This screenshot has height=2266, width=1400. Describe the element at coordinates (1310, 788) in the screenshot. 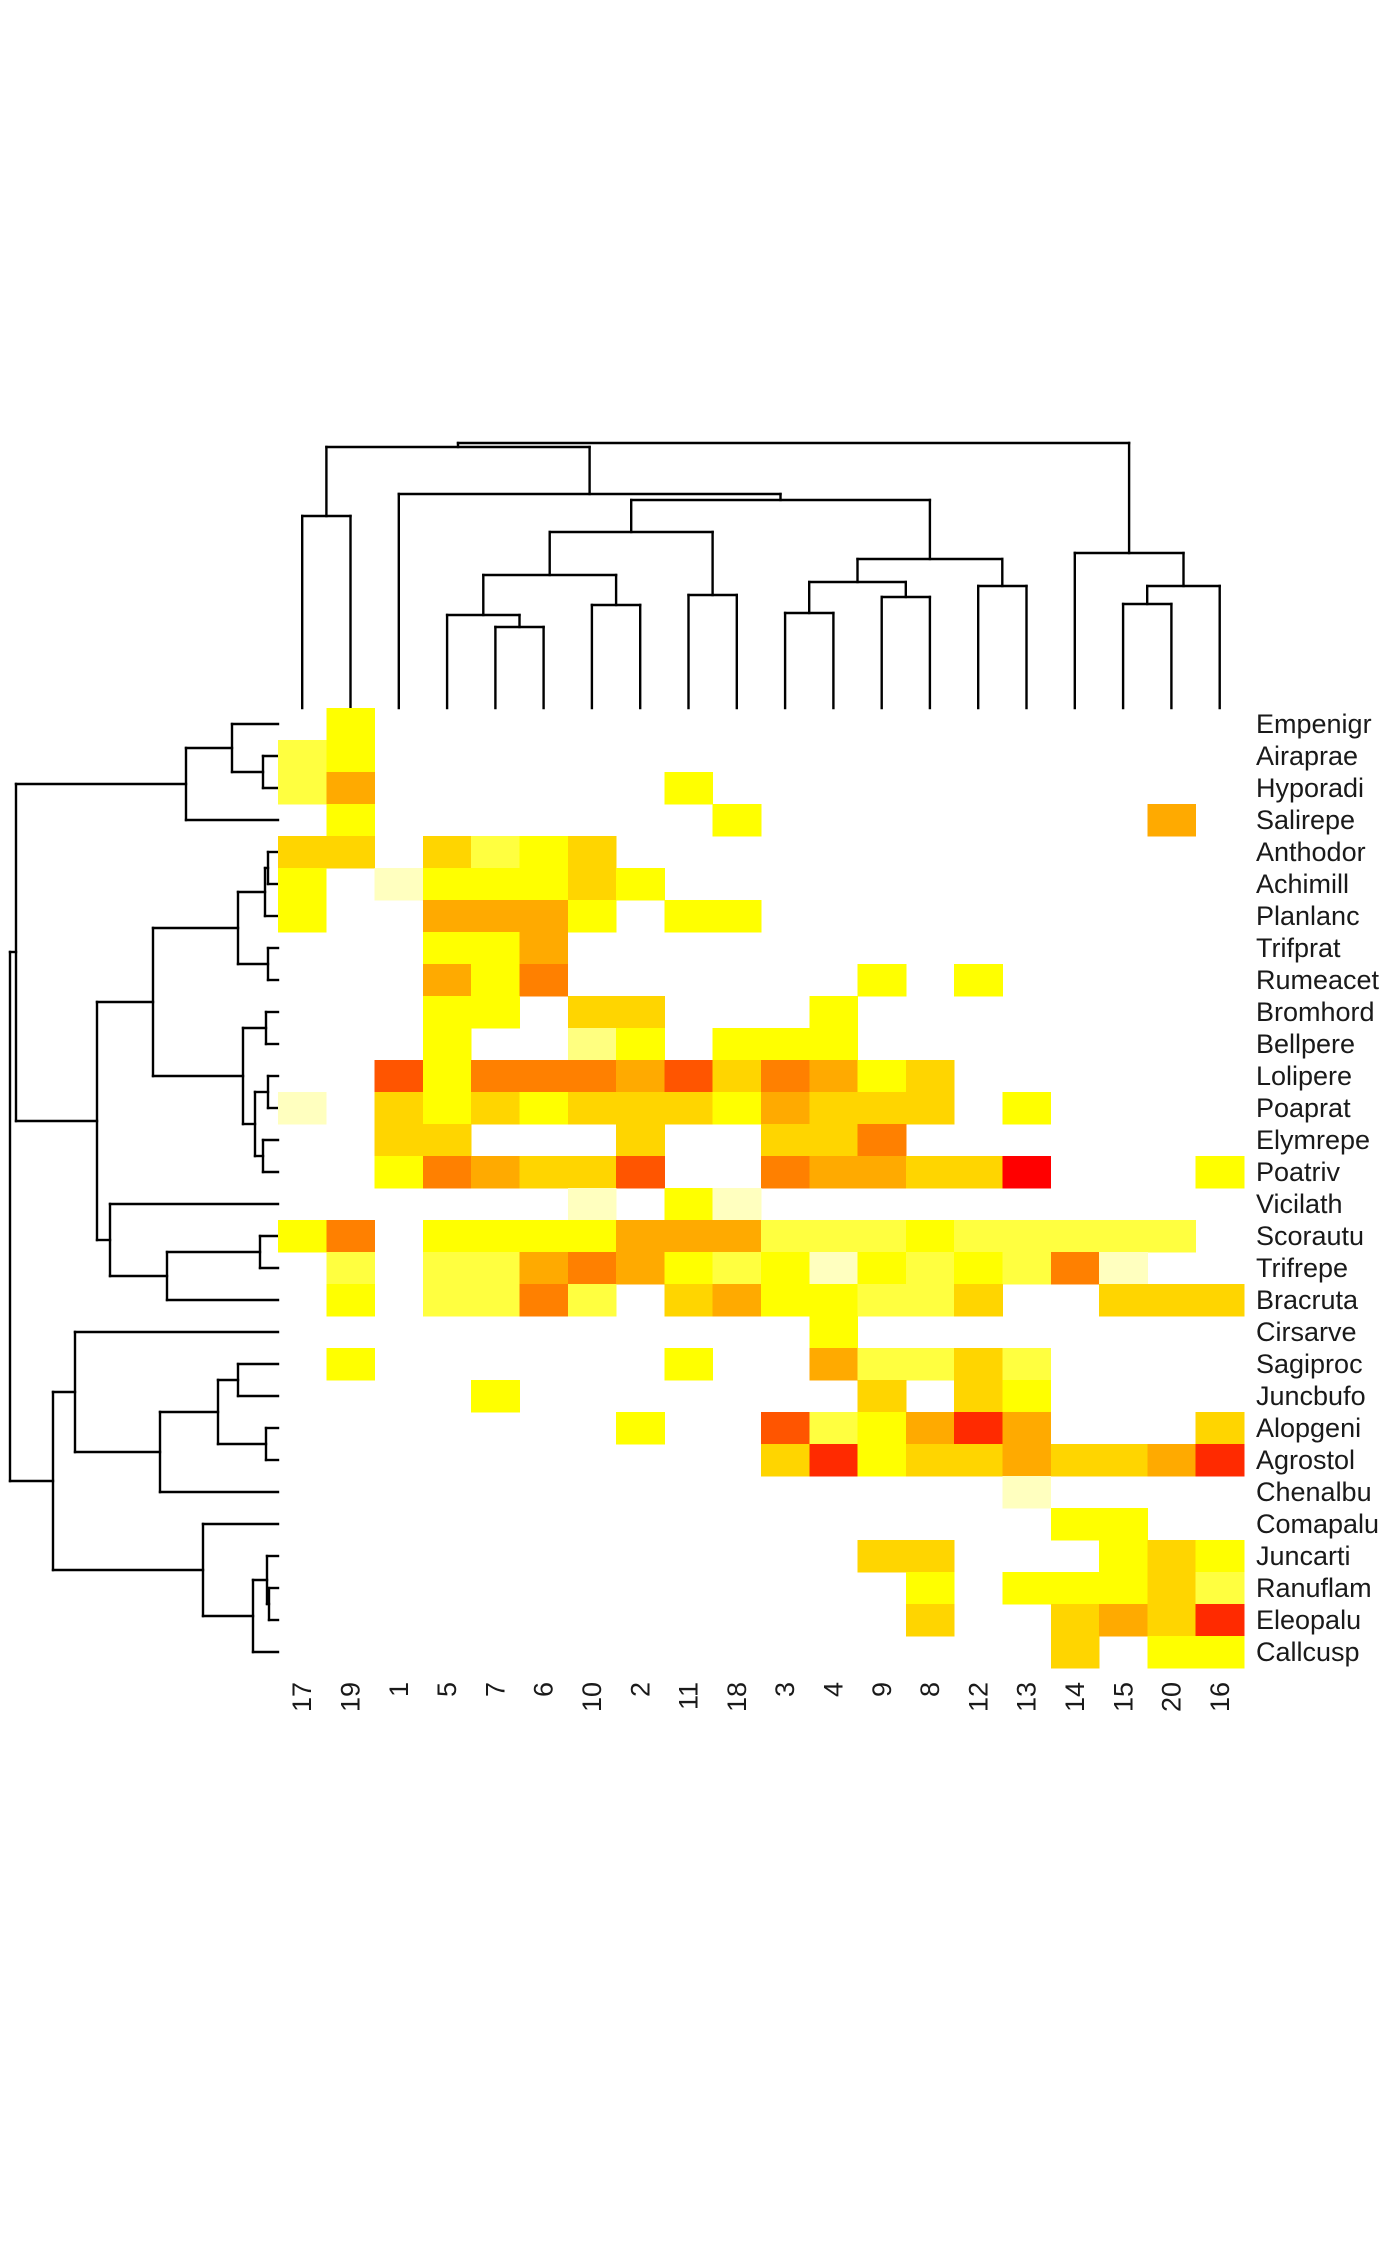

I see `row-label: Hyporadi` at that location.